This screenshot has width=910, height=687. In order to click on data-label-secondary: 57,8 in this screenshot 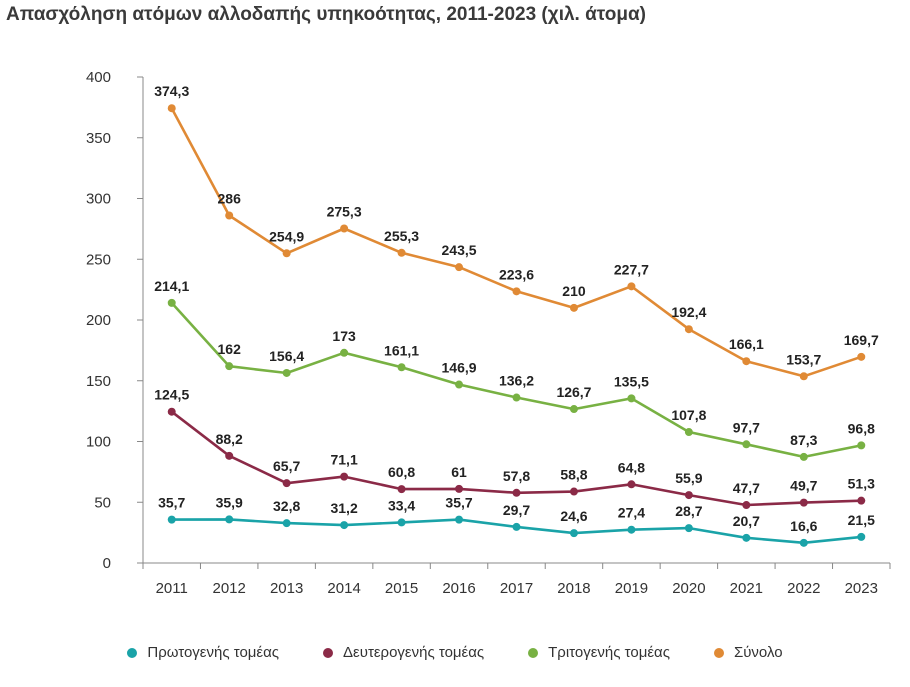, I will do `click(516, 476)`.